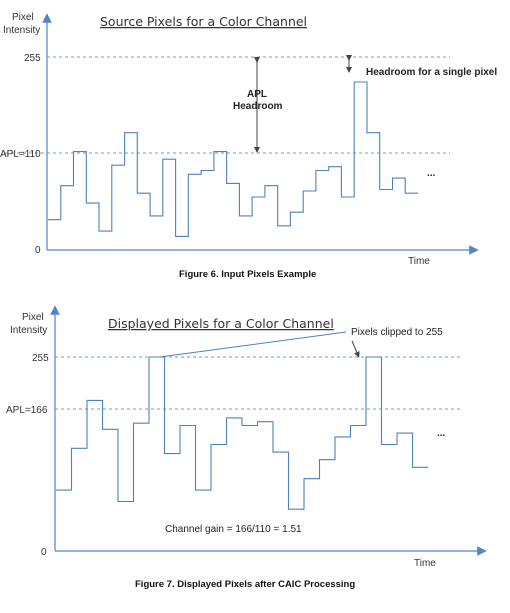 The width and height of the screenshot is (510, 613). I want to click on fig6-tick-0: 0, so click(38, 250).